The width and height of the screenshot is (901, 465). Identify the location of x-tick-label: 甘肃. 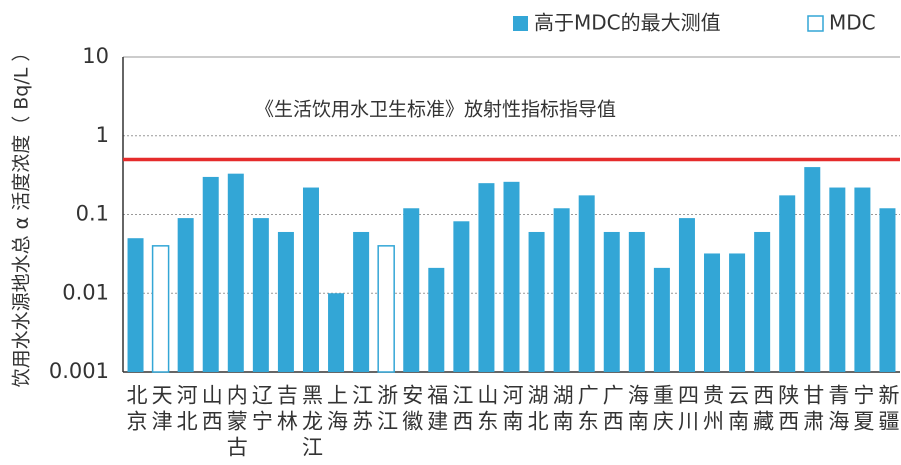
(812, 410).